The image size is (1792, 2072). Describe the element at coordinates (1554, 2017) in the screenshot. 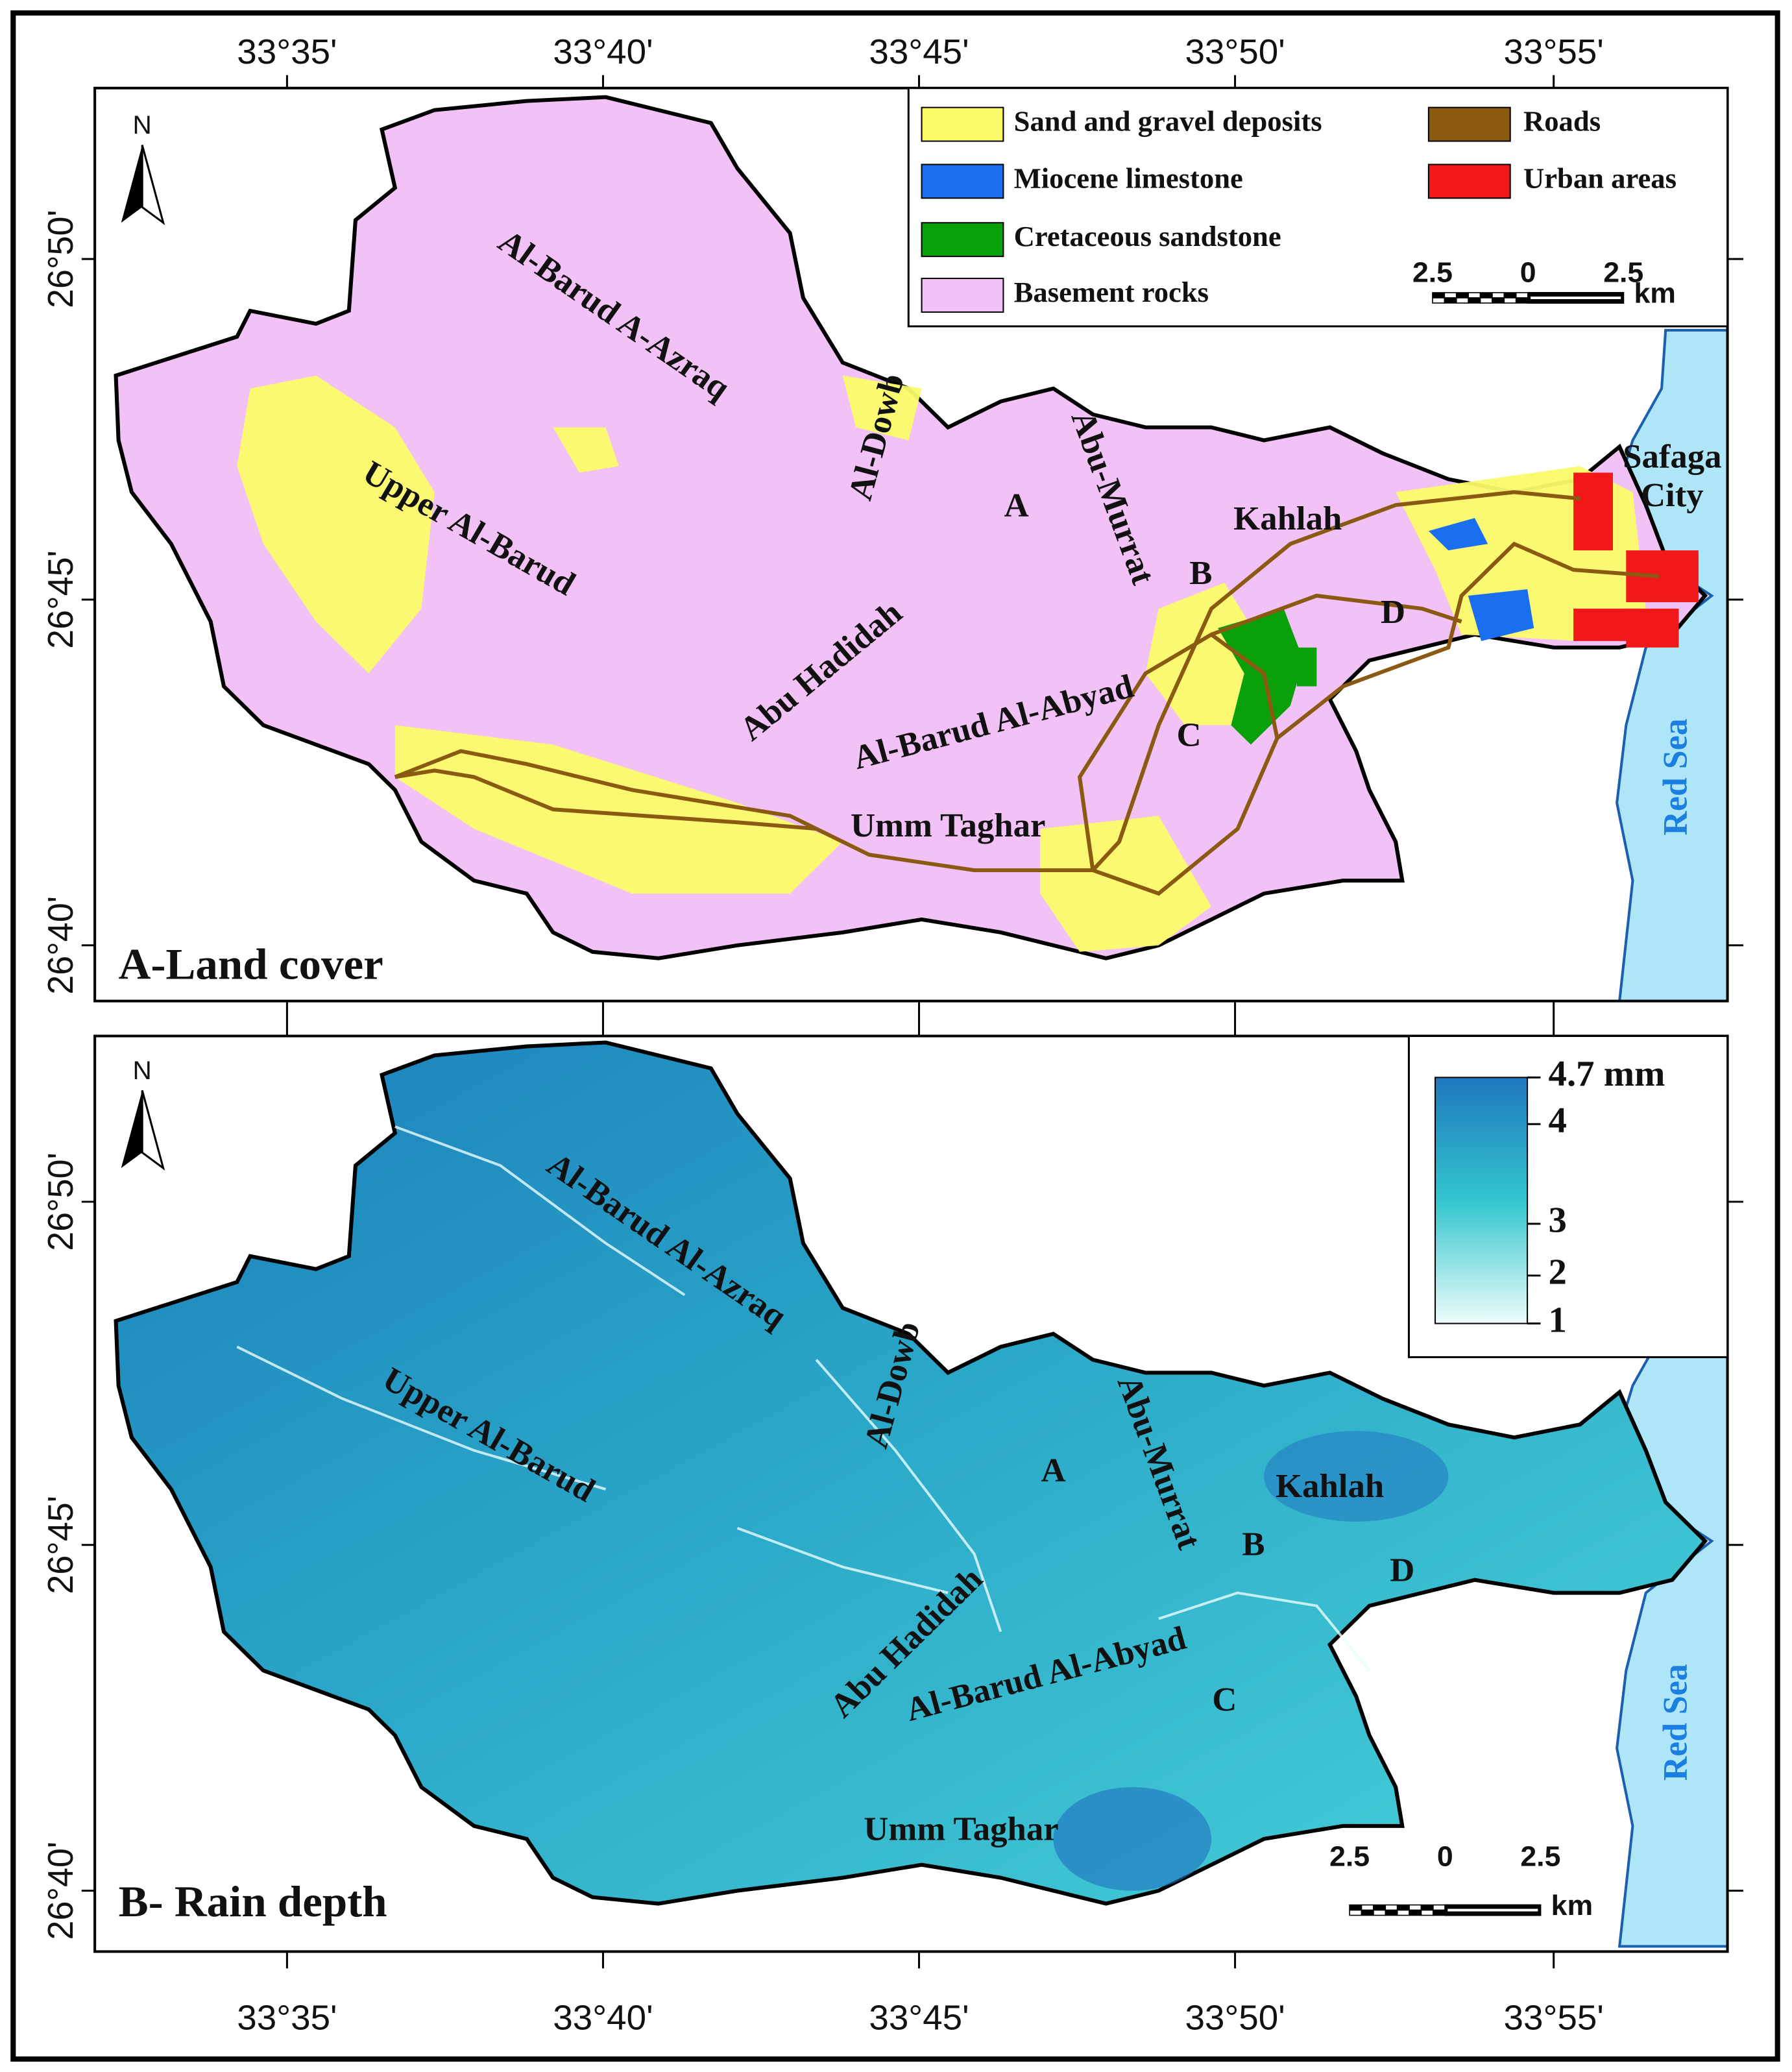

I see `longitude-label: 33°55'` at that location.